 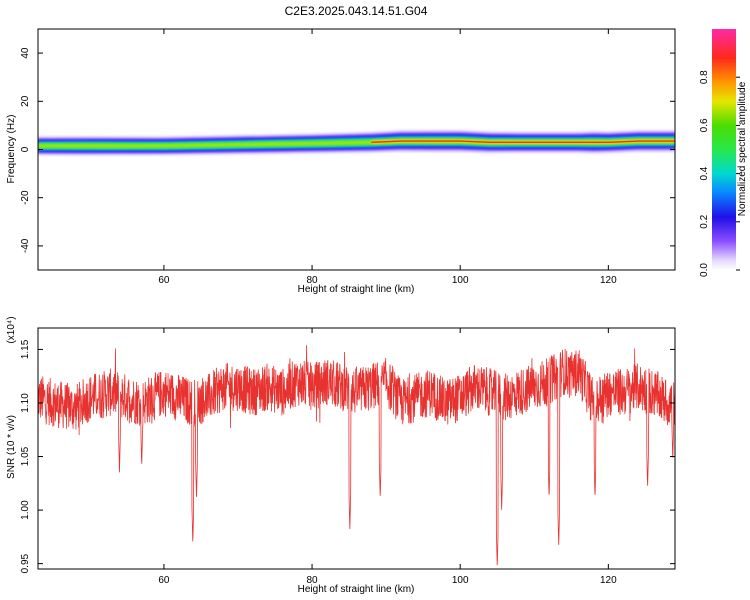 What do you see at coordinates (704, 173) in the screenshot?
I see `colorbar-tick-label: 0.4` at bounding box center [704, 173].